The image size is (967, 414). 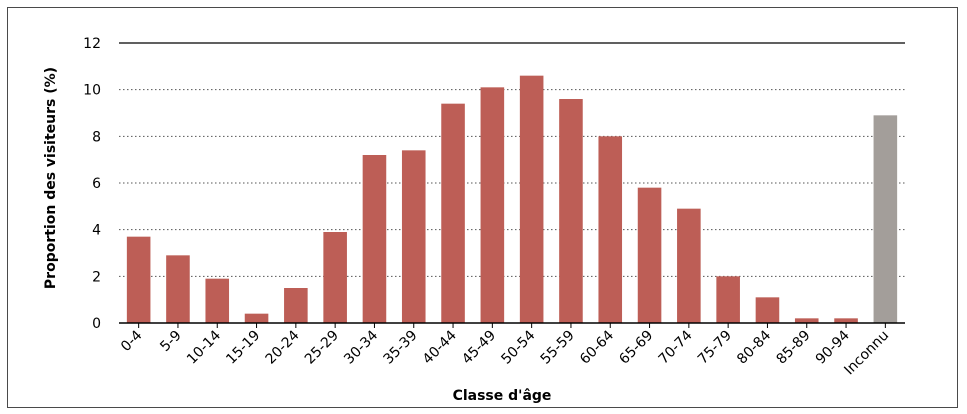 What do you see at coordinates (283, 347) in the screenshot?
I see `x-tick-label: 20-24` at bounding box center [283, 347].